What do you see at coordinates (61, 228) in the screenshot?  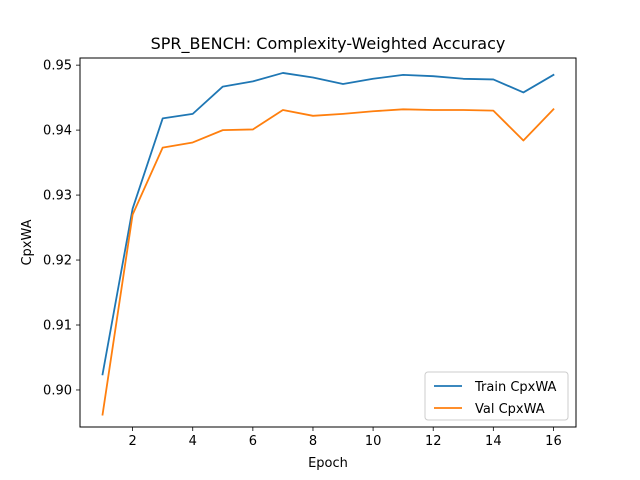 I see `y-axis-ticks: 0.90 0.91 0.92 0.93 0.94 0.95` at bounding box center [61, 228].